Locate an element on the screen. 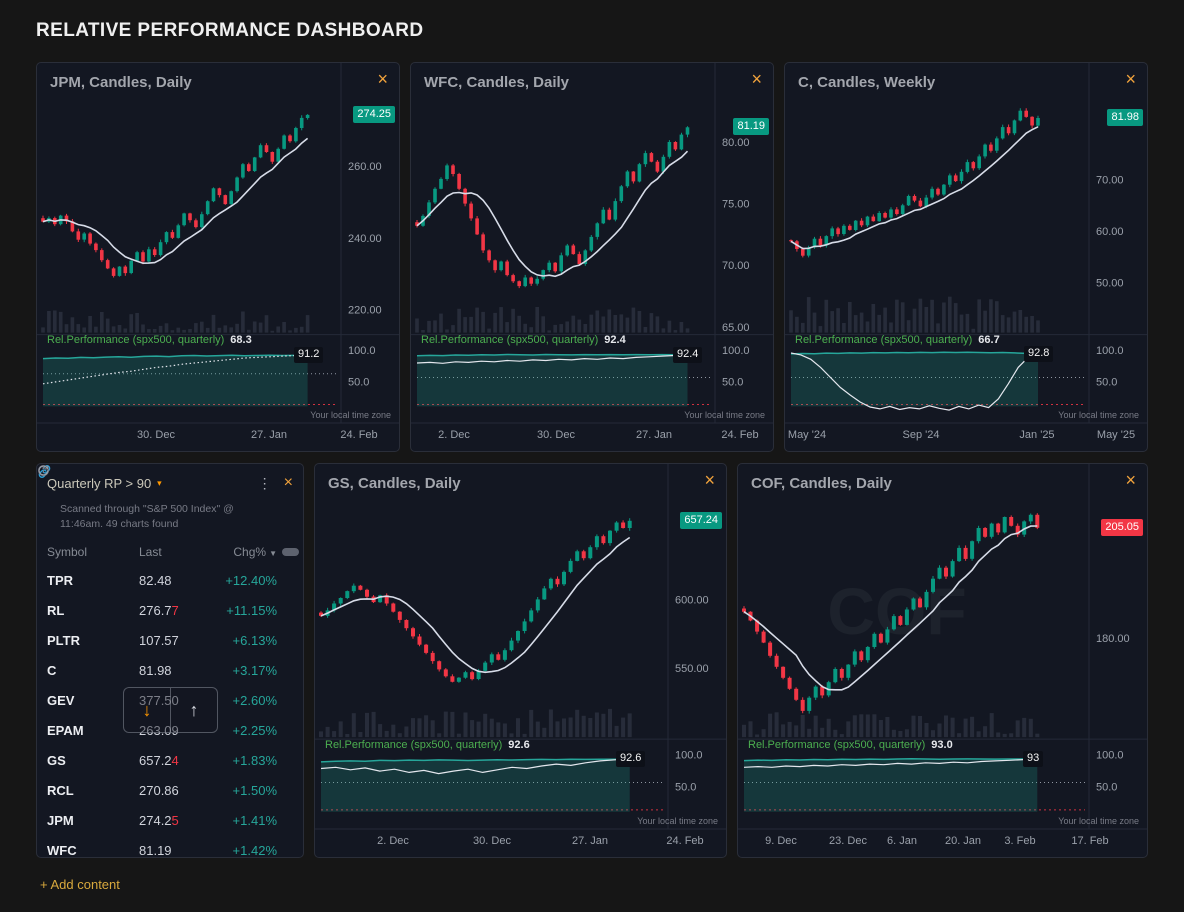  column-last: Last is located at coordinates (150, 552).